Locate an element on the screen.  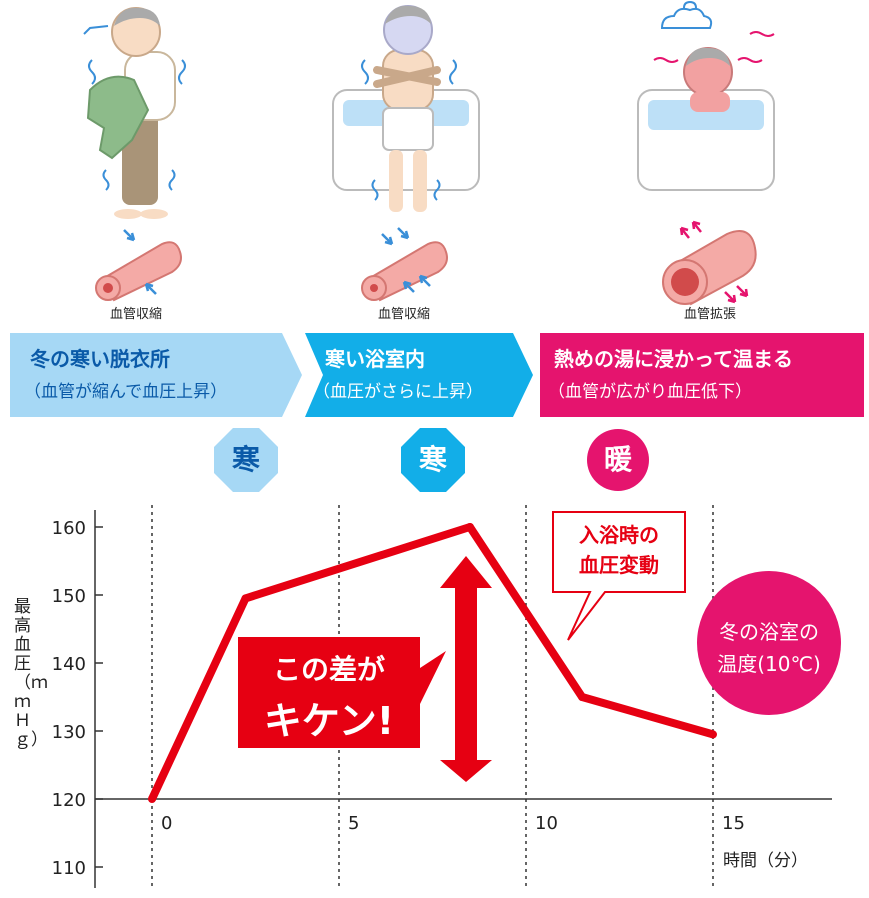
x-tick-label: 5 is located at coordinates (353, 823).